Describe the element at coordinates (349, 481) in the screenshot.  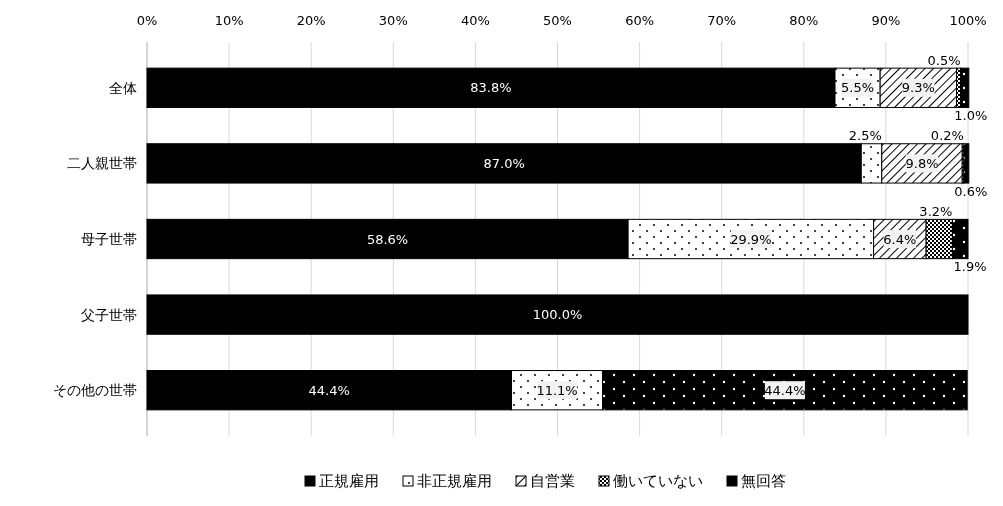
I see `legend-label: 正規雇用` at that location.